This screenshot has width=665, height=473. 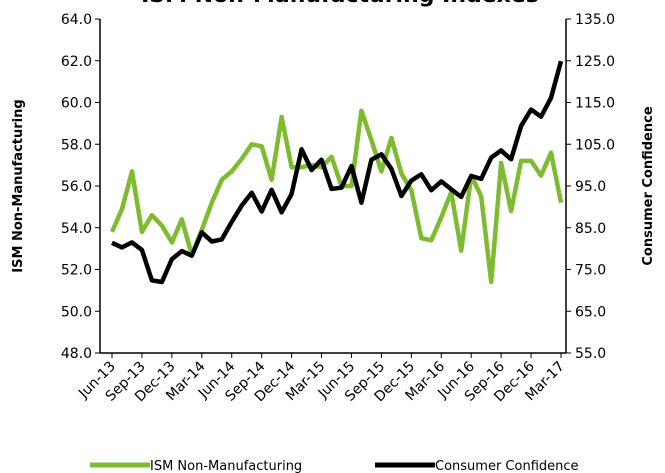 I want to click on y2-tick-label: 85.0, so click(x=590, y=229).